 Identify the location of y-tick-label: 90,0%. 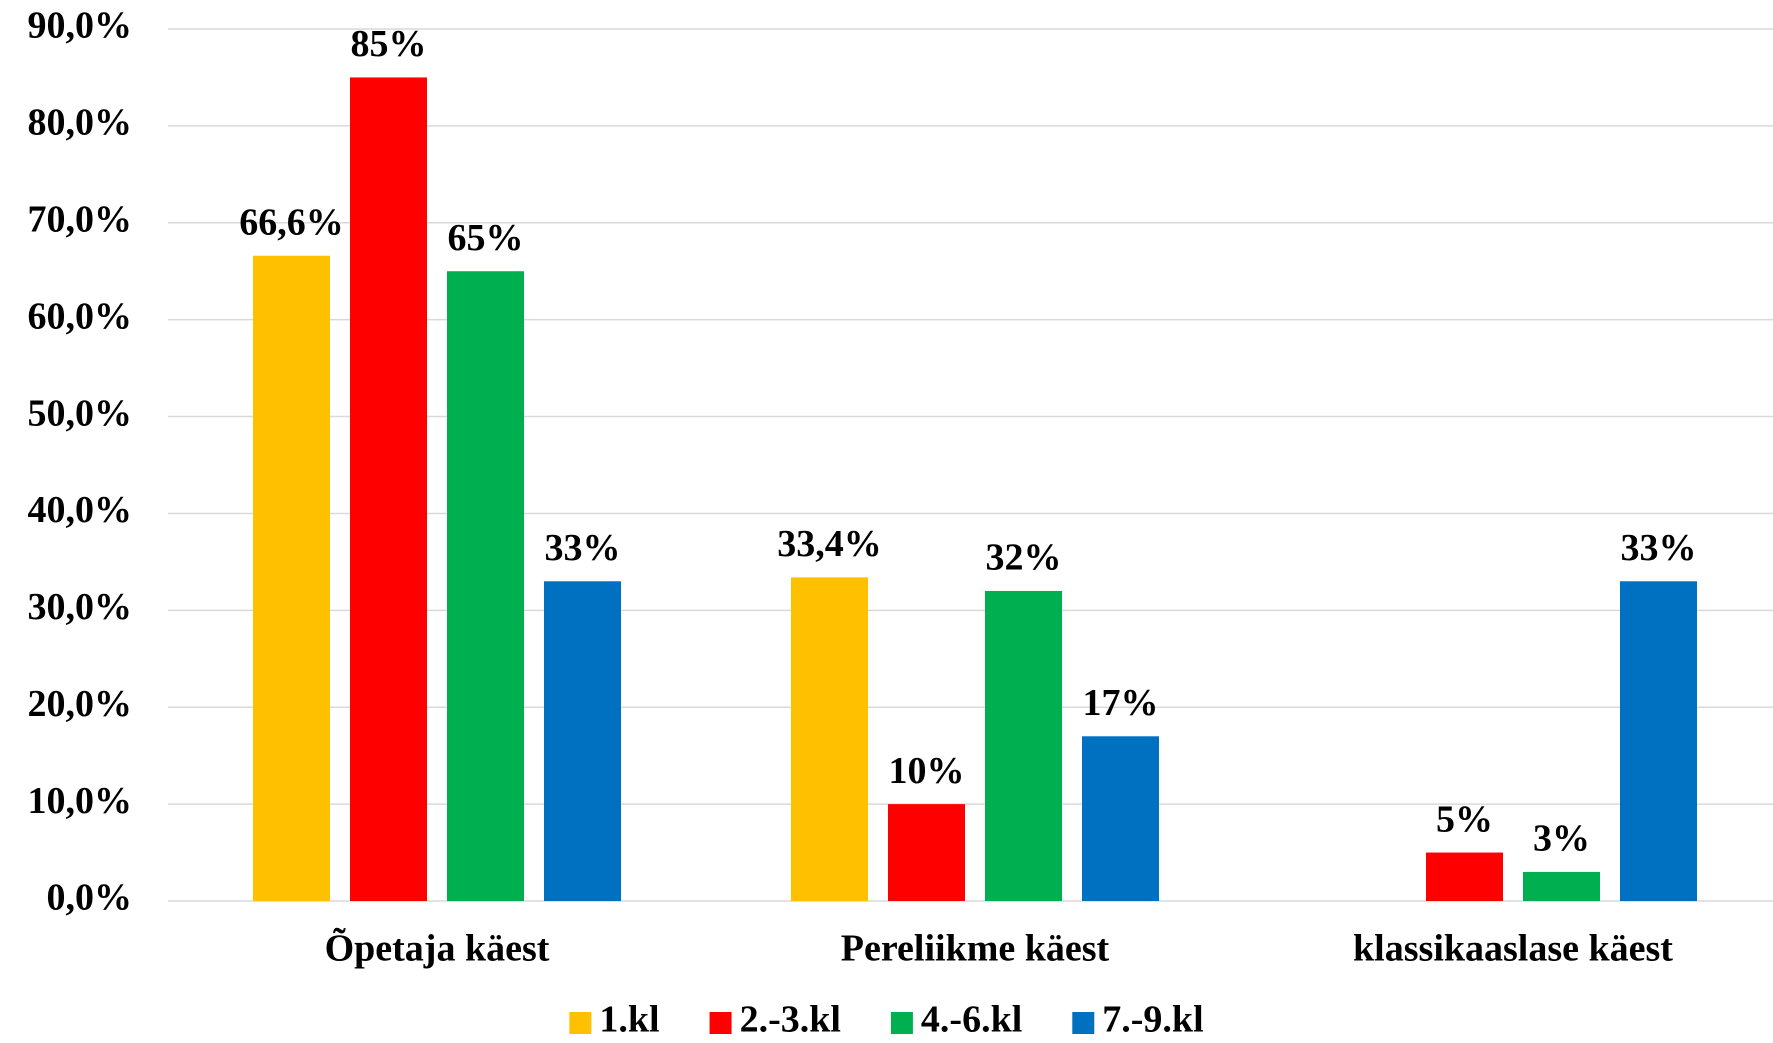
(80, 26).